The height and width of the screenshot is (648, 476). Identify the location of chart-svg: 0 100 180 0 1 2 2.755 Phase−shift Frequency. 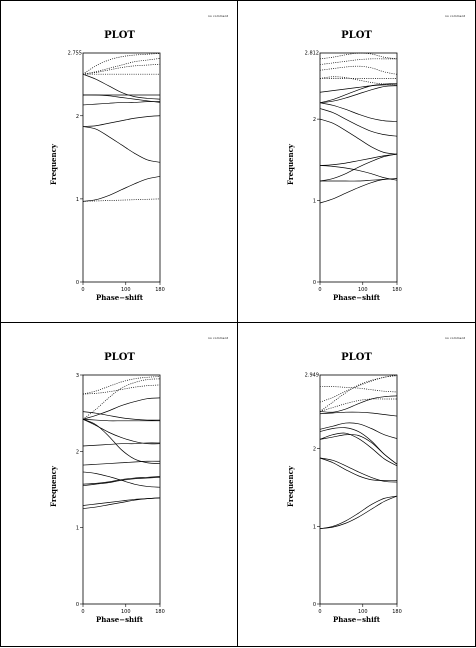
(107, 177).